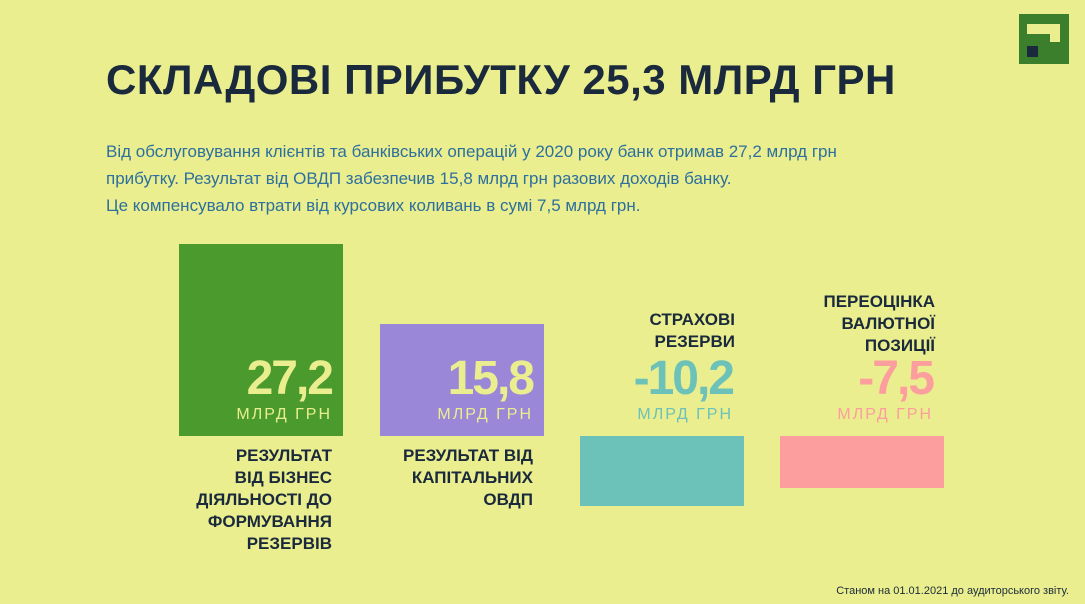 The width and height of the screenshot is (1085, 604). What do you see at coordinates (485, 414) in the screenshot?
I see `unit-label-ovdp: МЛРД ГРН` at bounding box center [485, 414].